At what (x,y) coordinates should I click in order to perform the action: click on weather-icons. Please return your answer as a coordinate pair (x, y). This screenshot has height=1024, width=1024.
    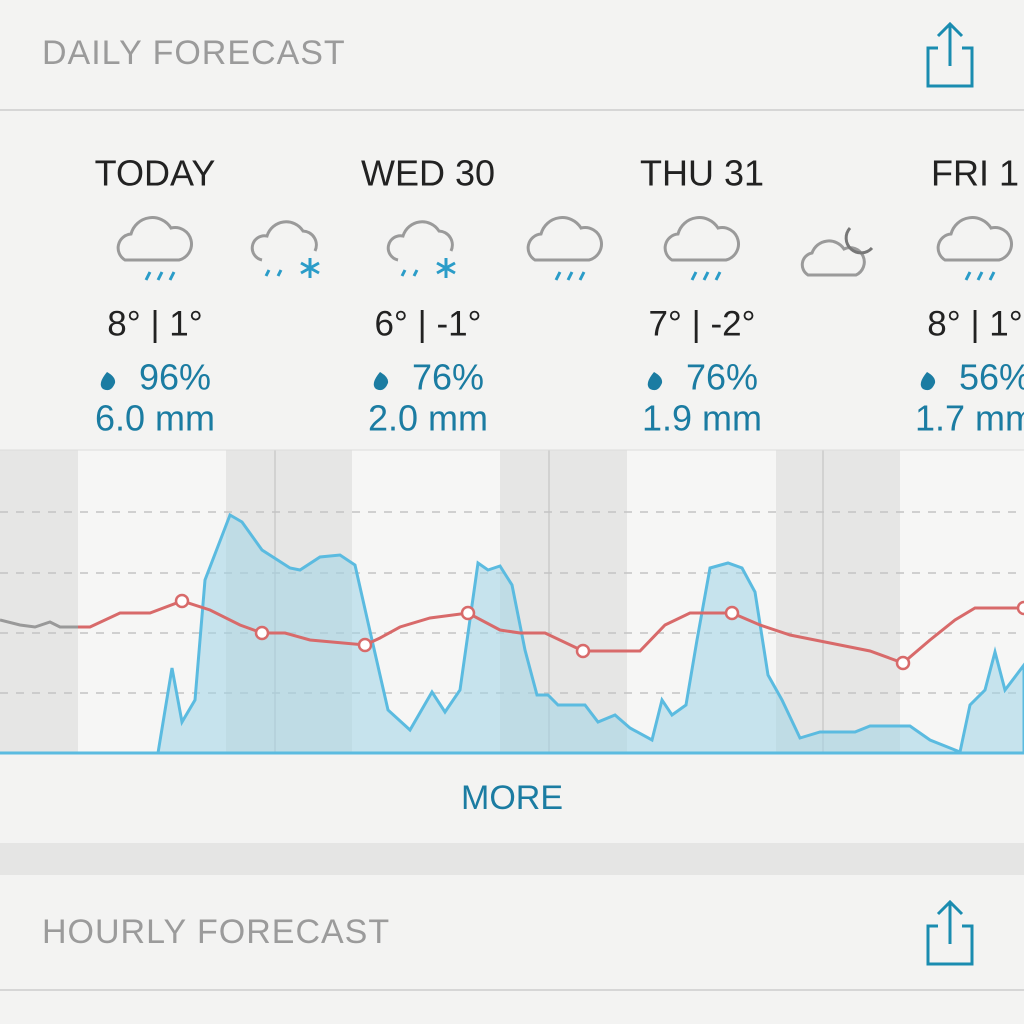
    Looking at the image, I should click on (564, 248).